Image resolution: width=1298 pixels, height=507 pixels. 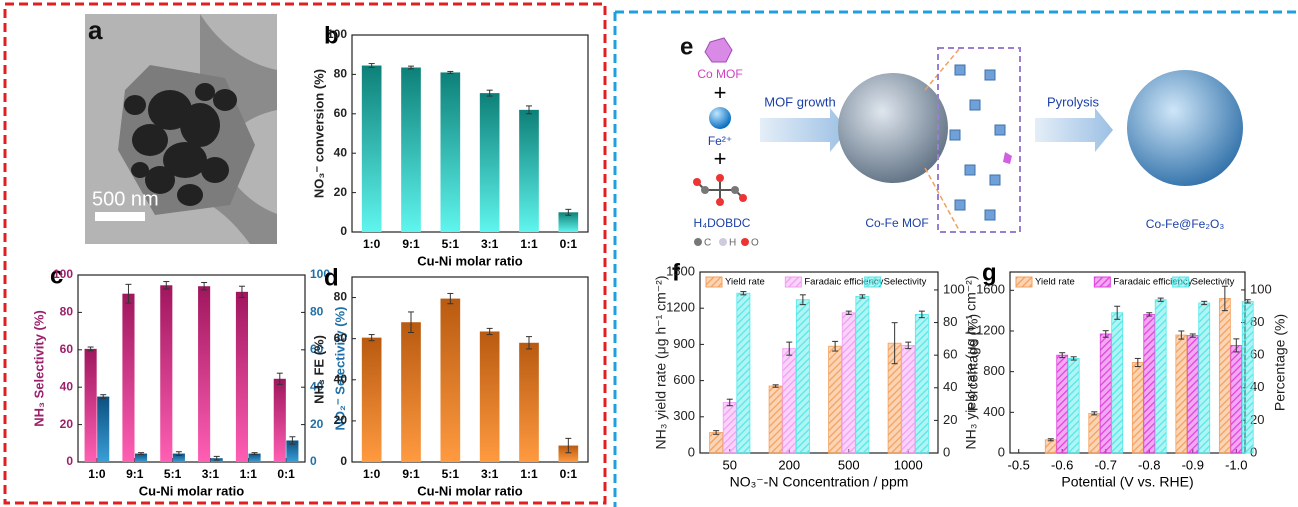 I want to click on y2-axis-label: Percentage (%), so click(x=1280, y=362).